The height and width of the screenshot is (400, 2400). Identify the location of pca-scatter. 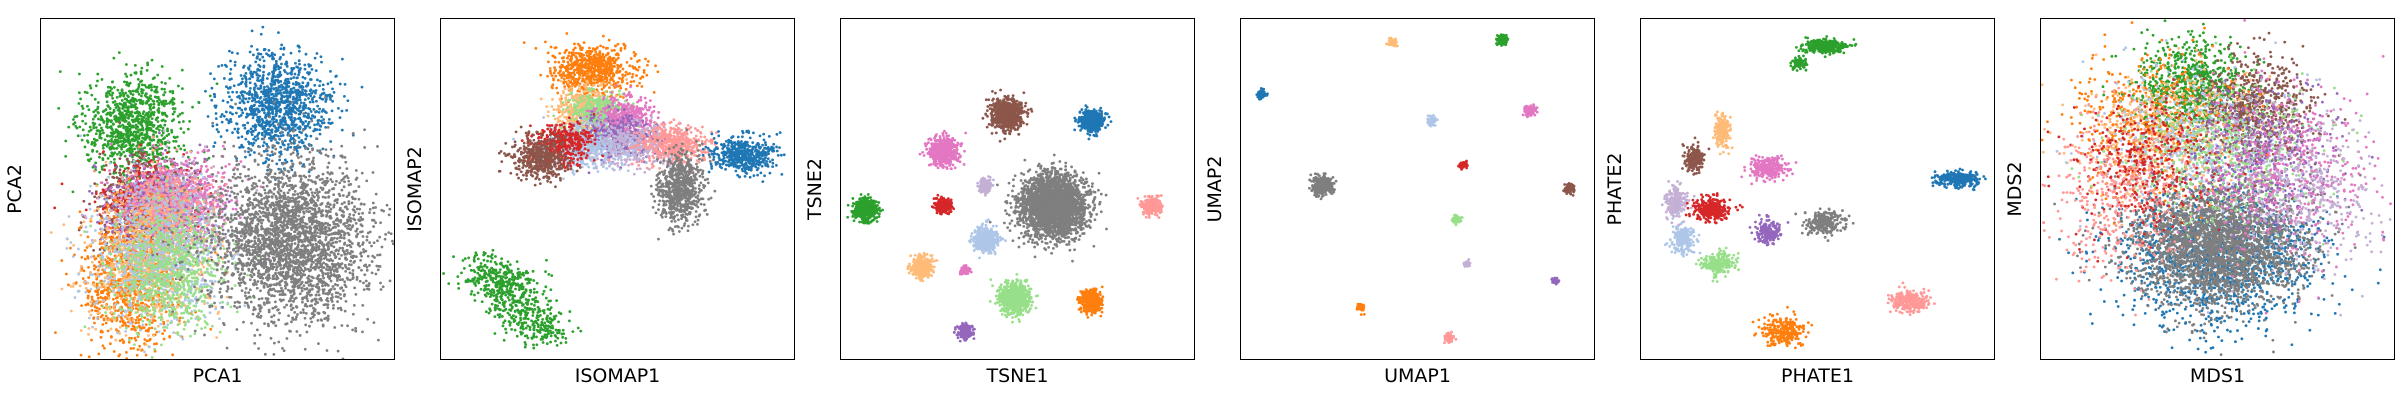
(221, 192).